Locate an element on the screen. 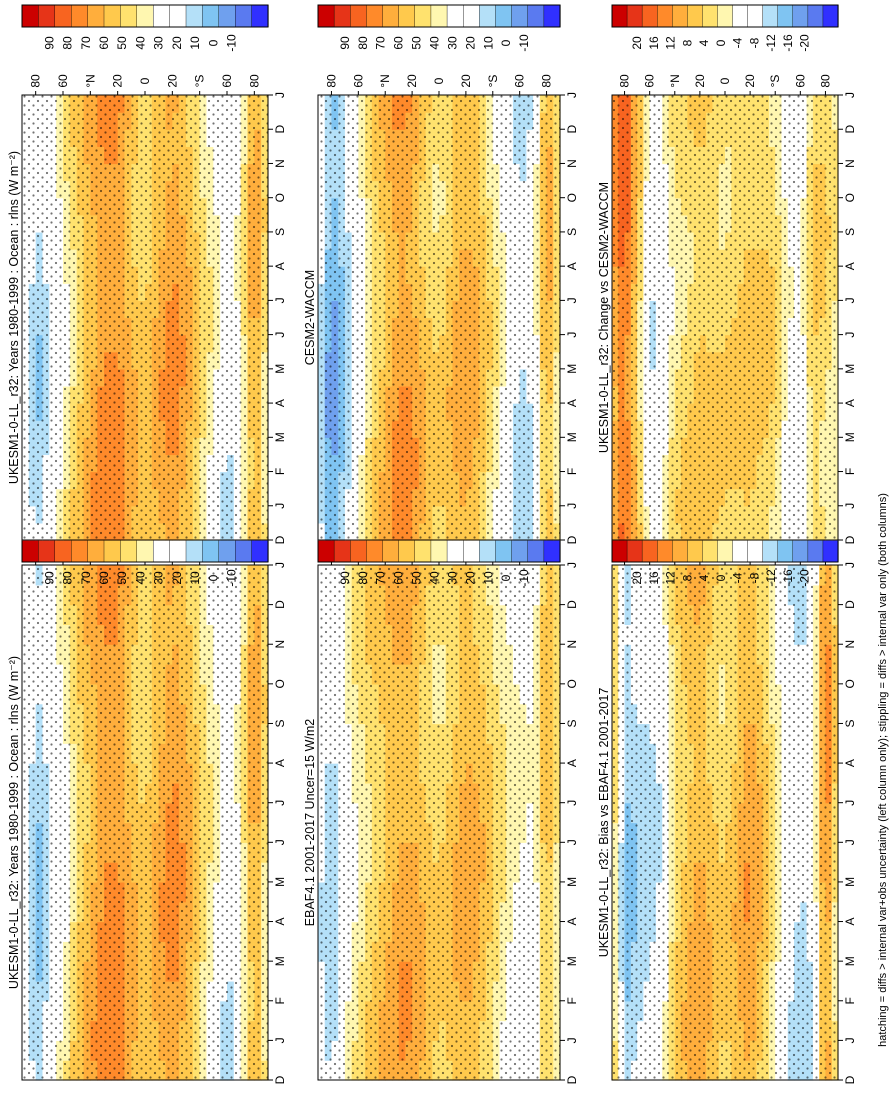 This screenshot has height=1100, width=895. colorbar-cb1: 90 80 70 60 50 40 30 20 10 0 -10 is located at coordinates (145, 563).